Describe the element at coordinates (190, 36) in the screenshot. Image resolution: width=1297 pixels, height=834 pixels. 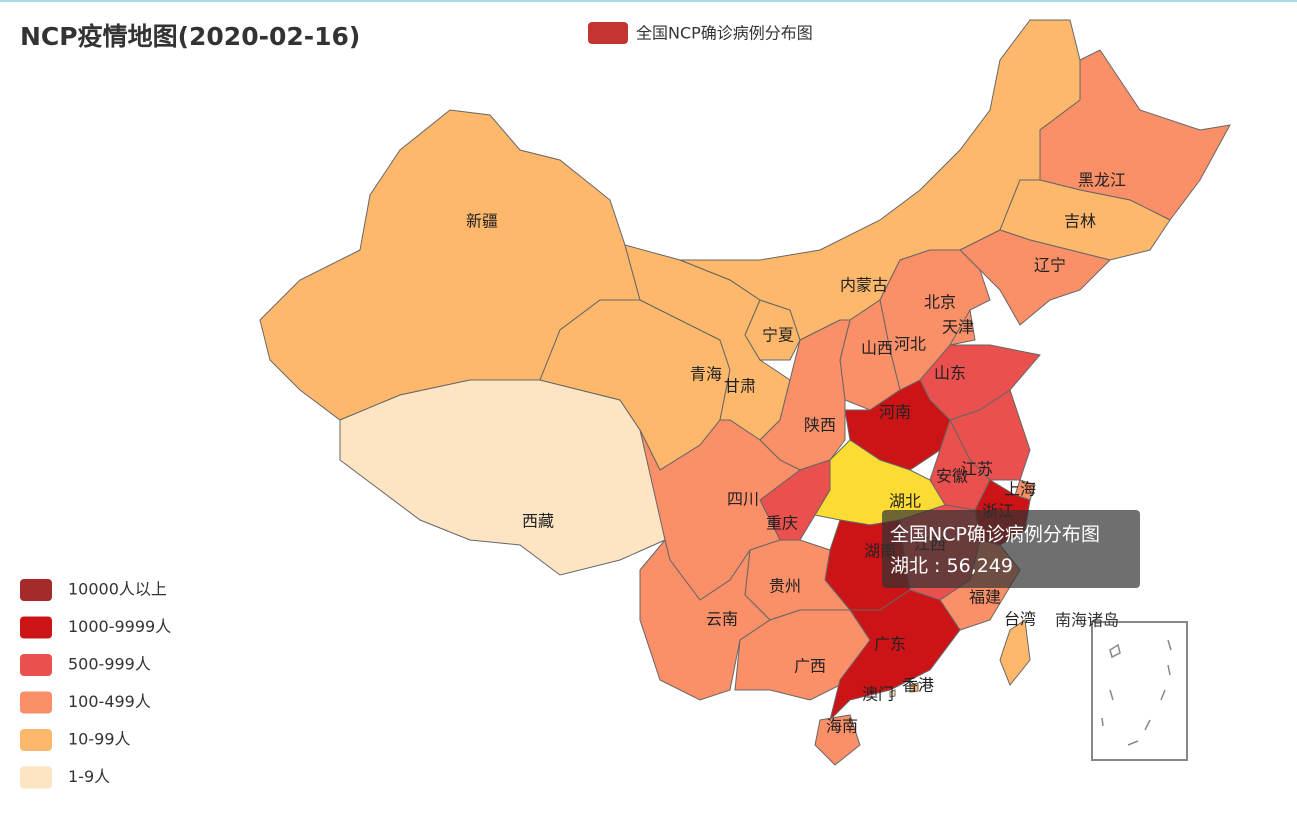
I see `chart-title: NCP疫情地图(2020-02-16)` at that location.